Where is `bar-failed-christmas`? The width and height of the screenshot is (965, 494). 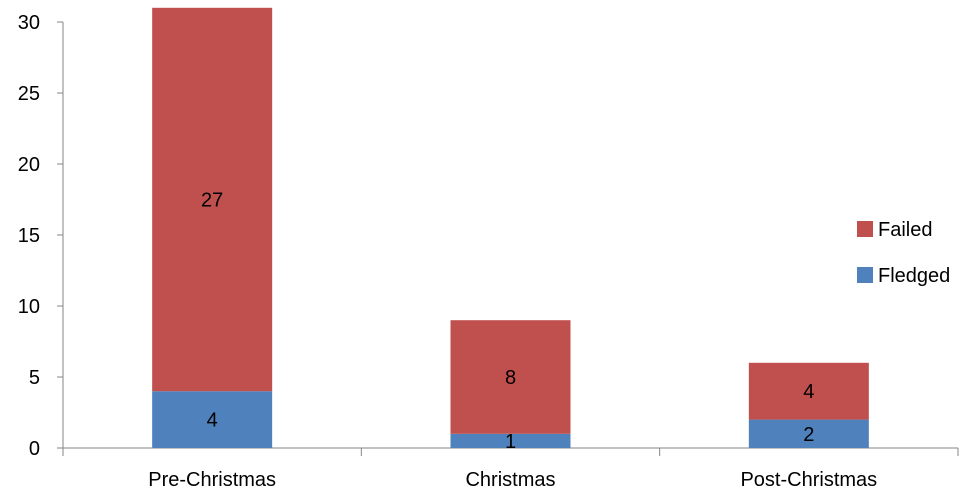 bar-failed-christmas is located at coordinates (510, 377).